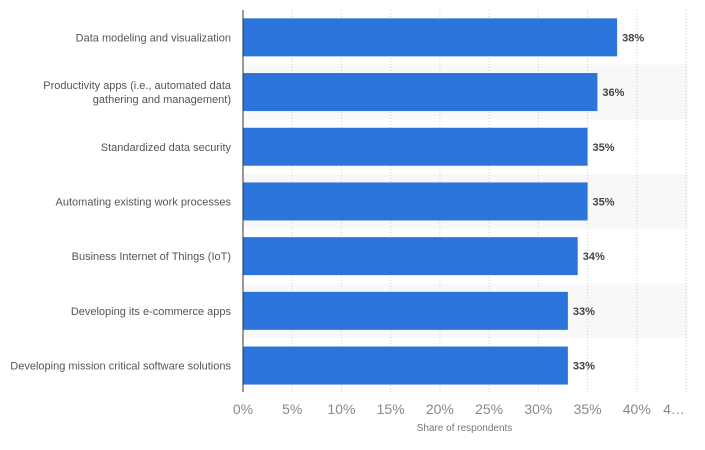 The image size is (705, 450). Describe the element at coordinates (341, 409) in the screenshot. I see `x-tick-label: 10%` at that location.